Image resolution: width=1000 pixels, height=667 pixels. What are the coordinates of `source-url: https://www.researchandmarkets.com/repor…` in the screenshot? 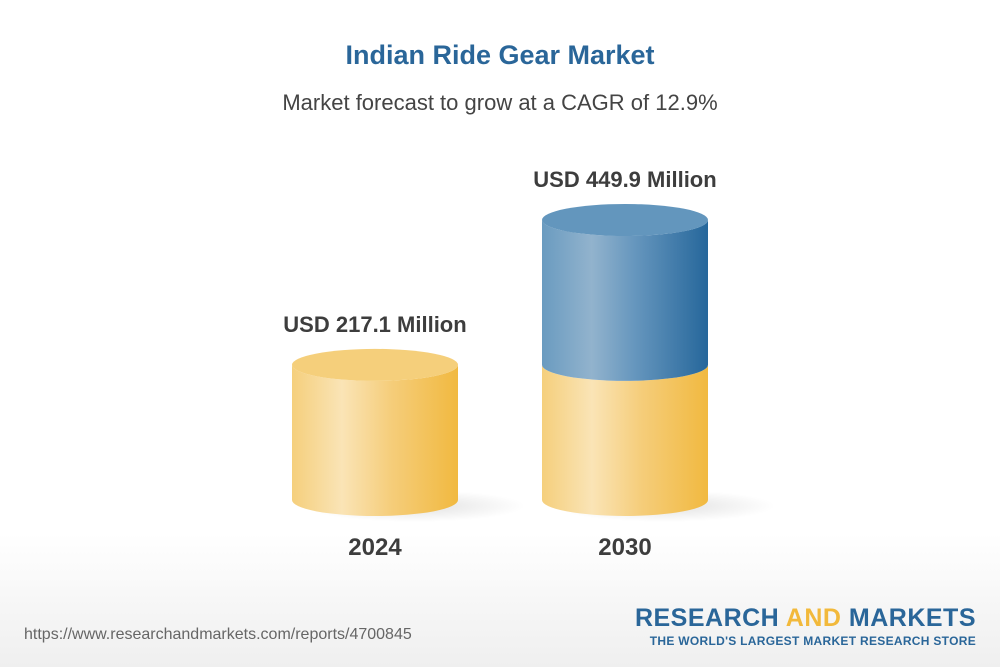 It's located at (218, 634).